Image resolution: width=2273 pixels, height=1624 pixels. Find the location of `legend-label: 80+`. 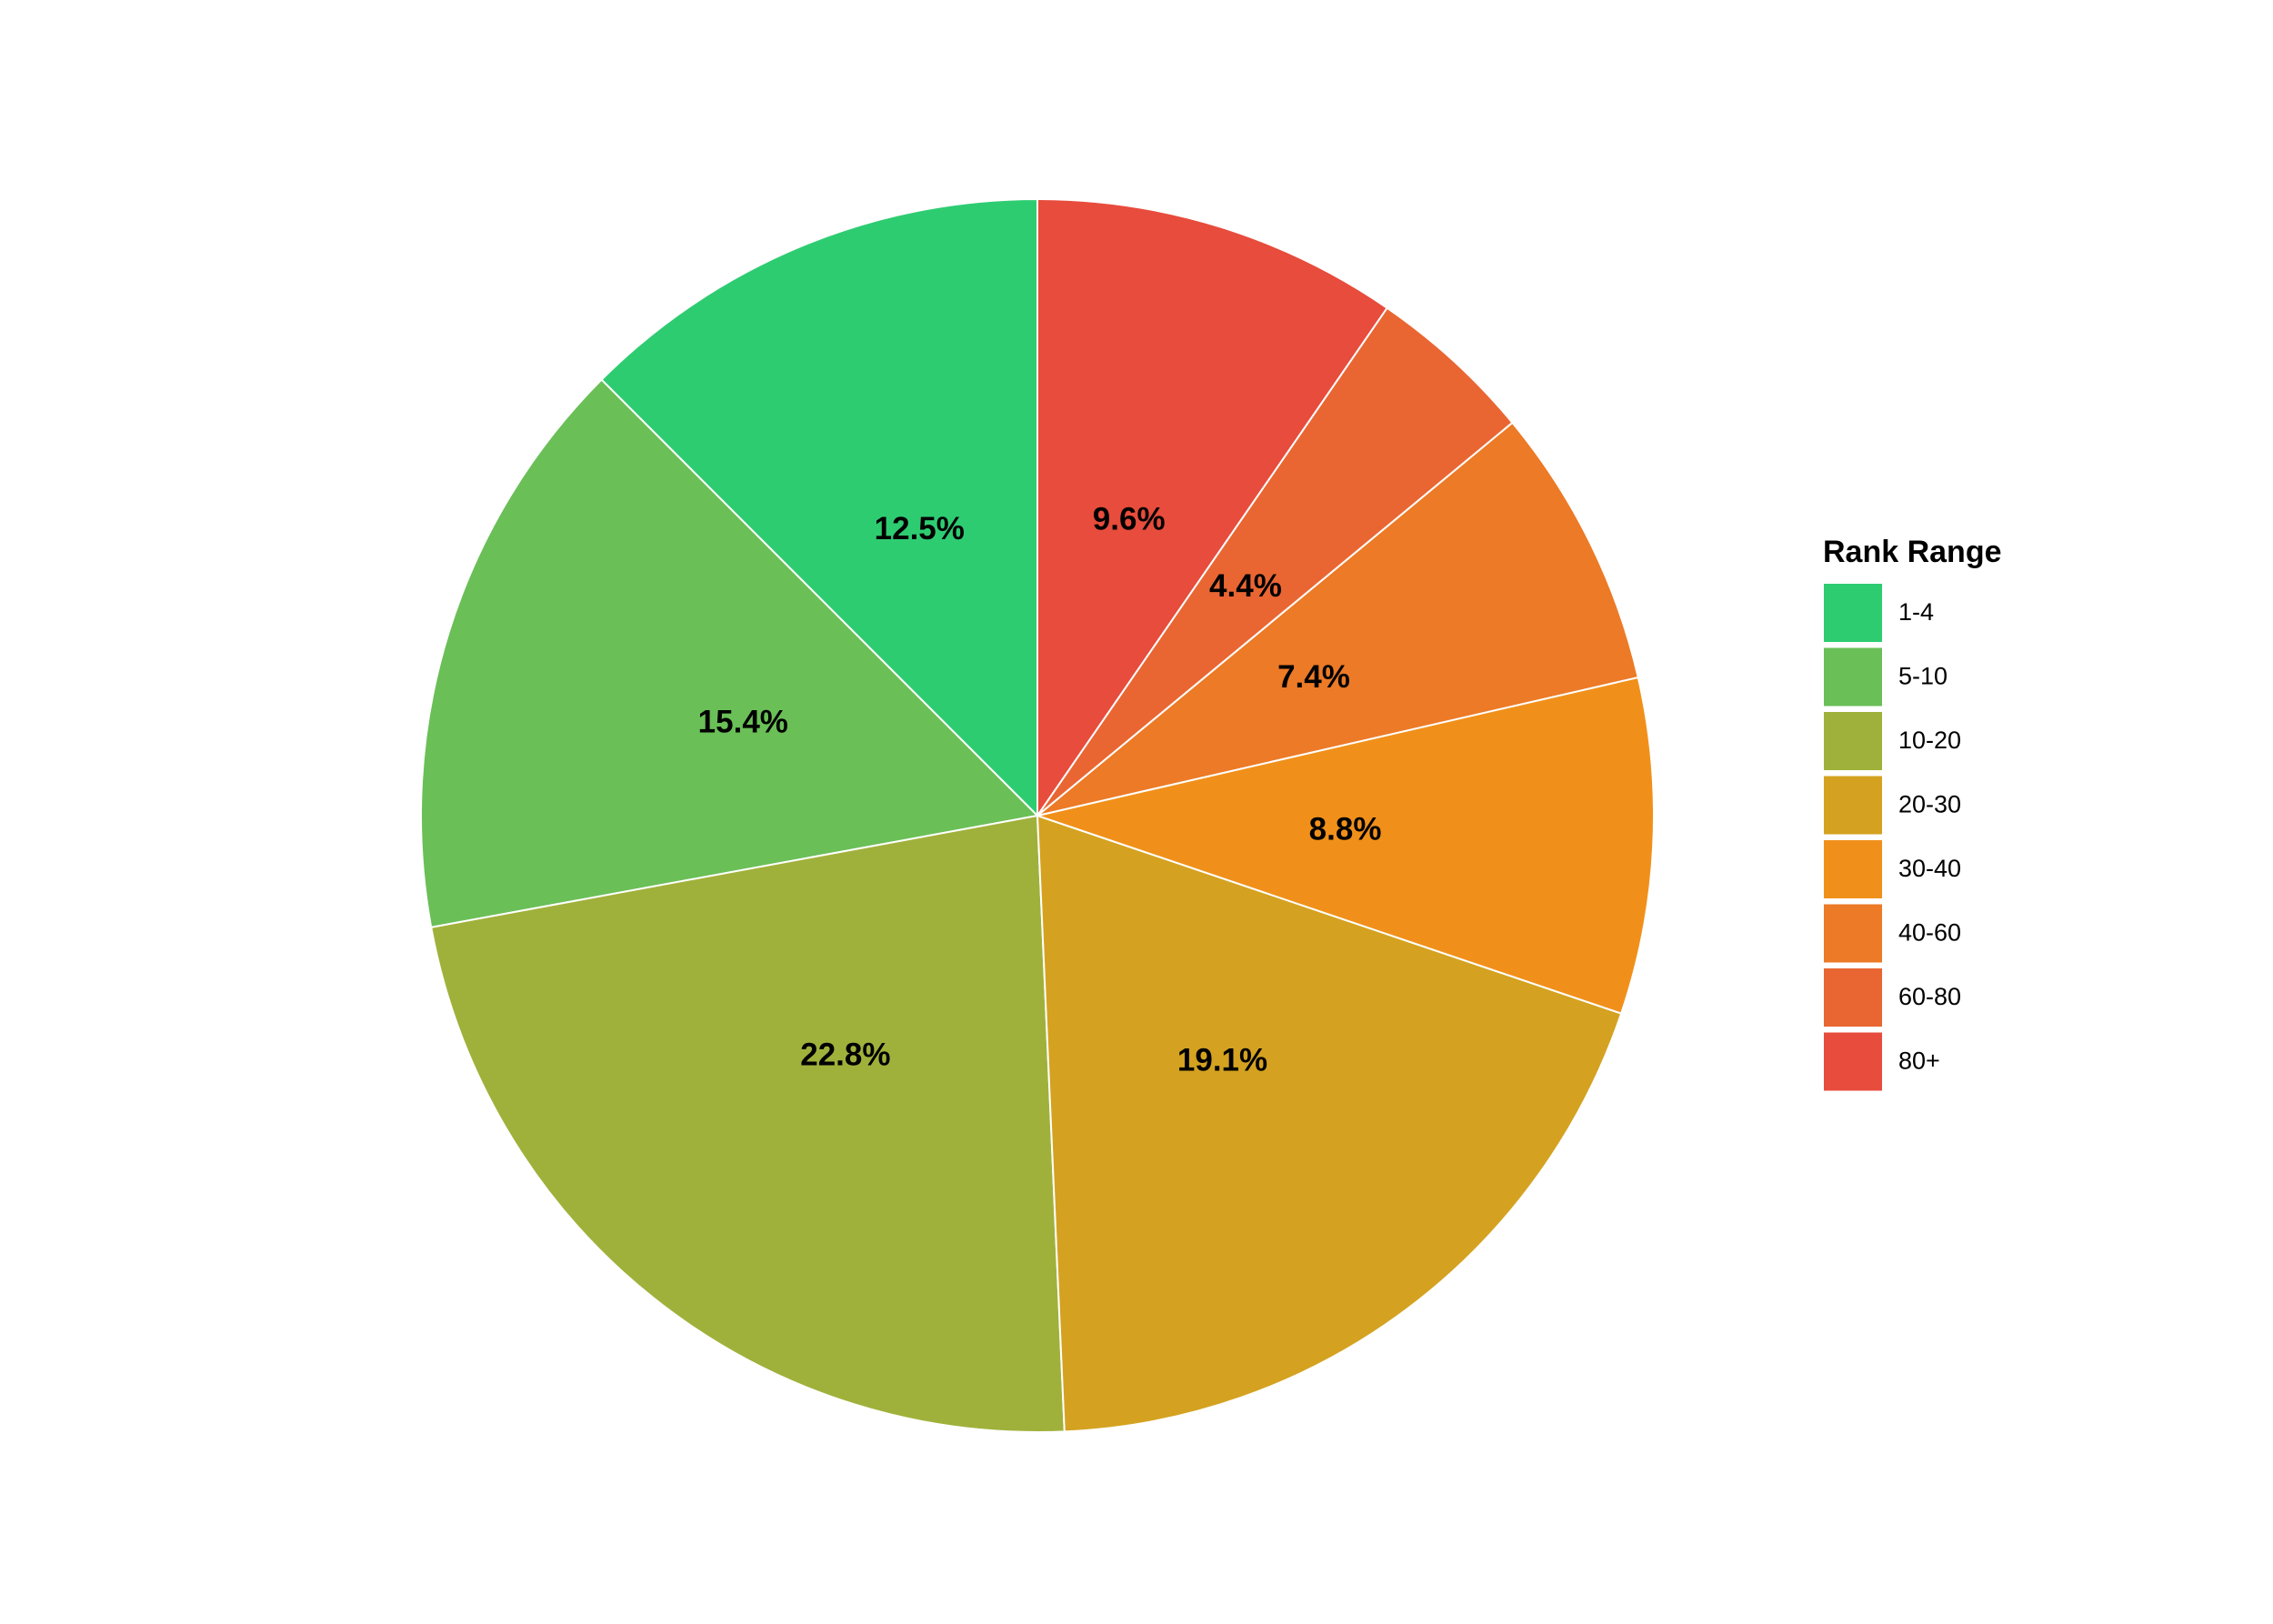

legend-label: 80+ is located at coordinates (1919, 1061).